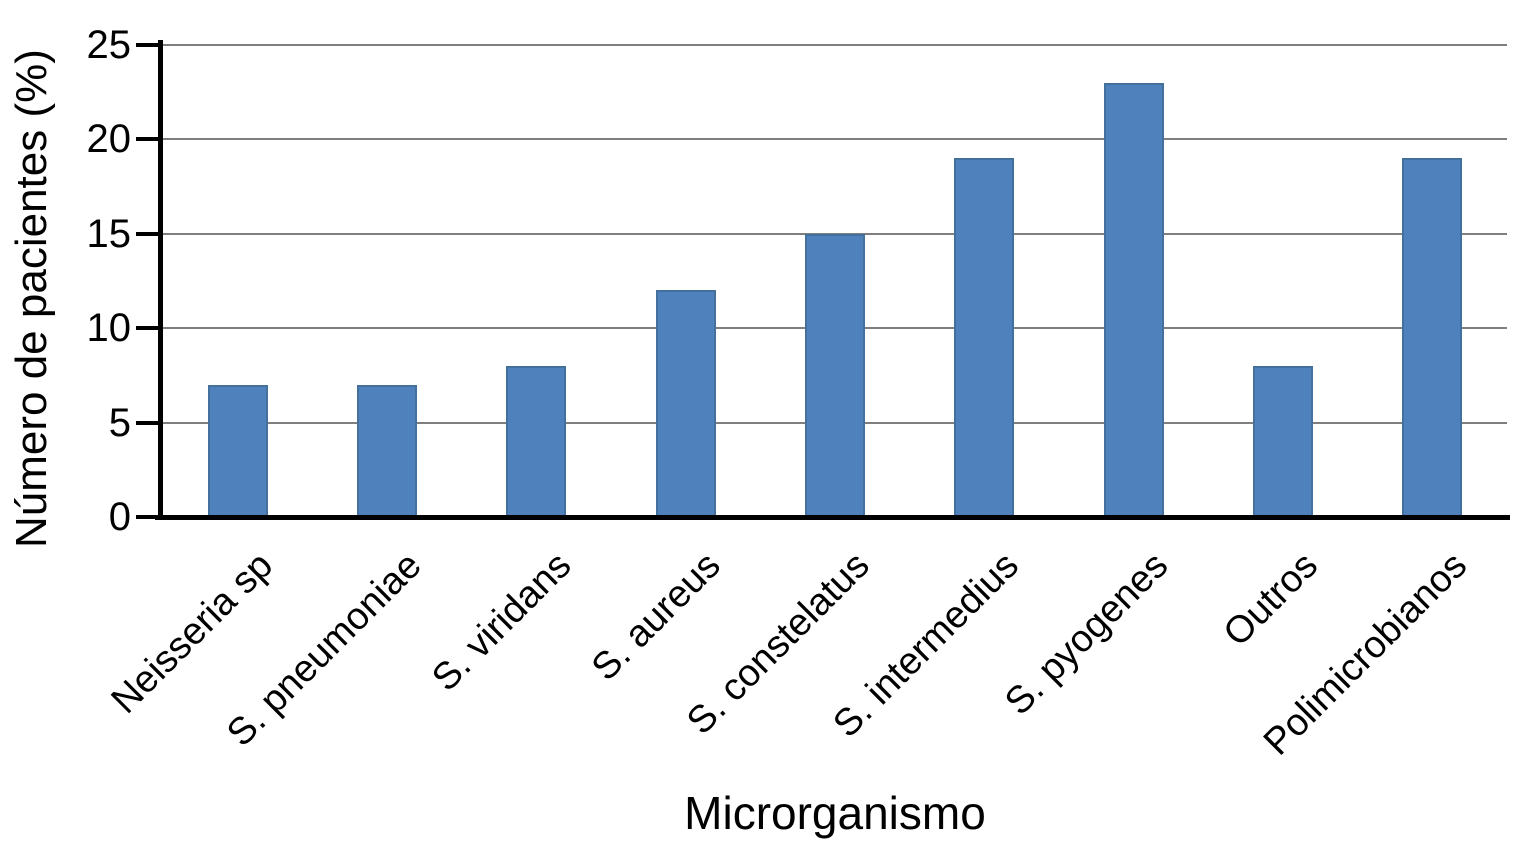 This screenshot has height=846, width=1513. Describe the element at coordinates (237, 450) in the screenshot. I see `bar-neisseria-sp` at that location.